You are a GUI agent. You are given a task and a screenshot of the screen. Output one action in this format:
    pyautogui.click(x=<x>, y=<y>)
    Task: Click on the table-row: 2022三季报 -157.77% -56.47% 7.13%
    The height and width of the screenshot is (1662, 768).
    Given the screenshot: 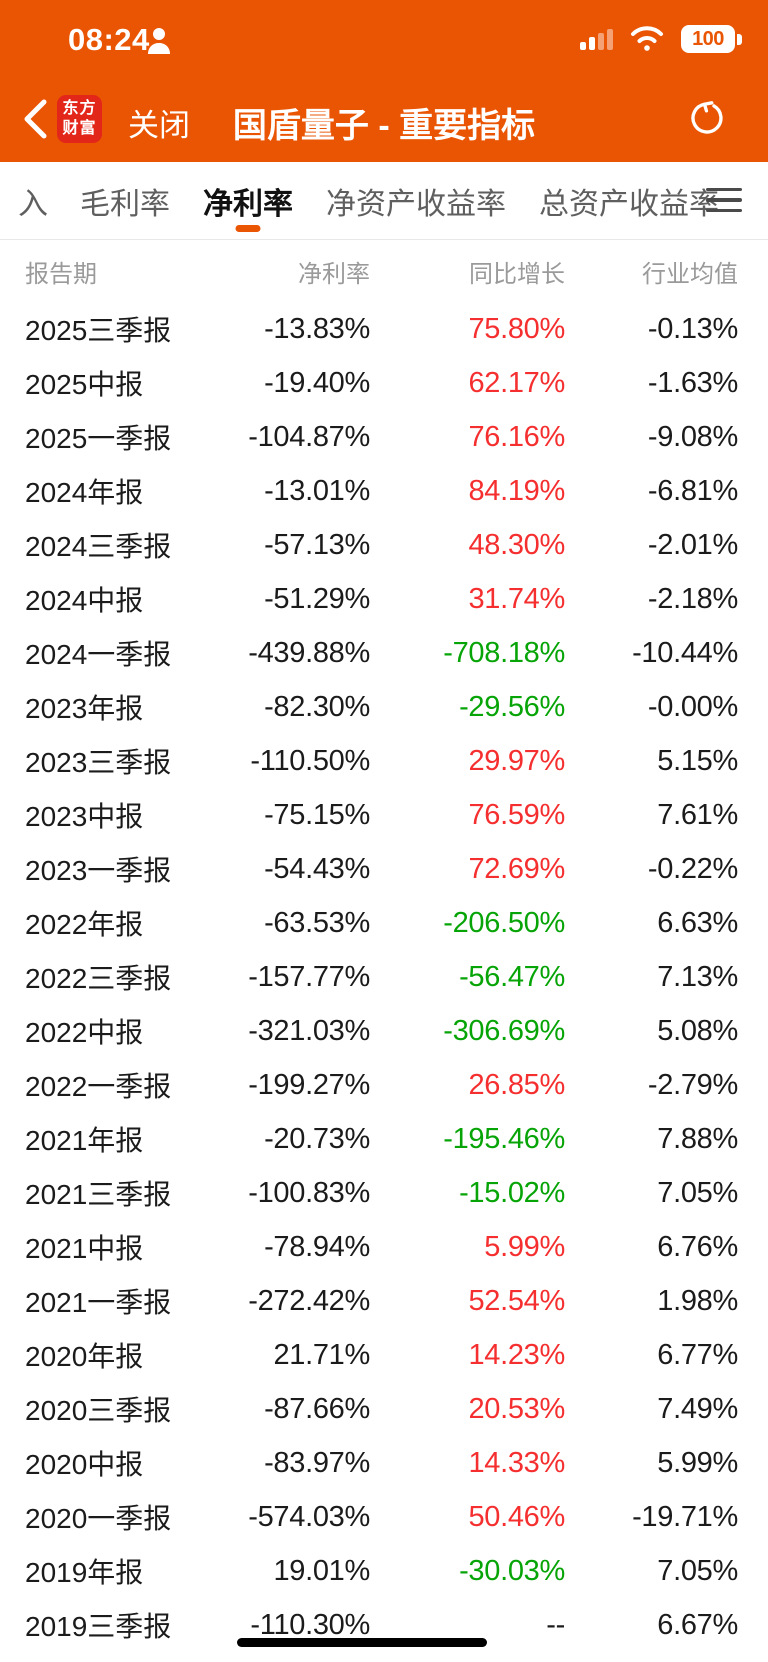 What is the action you would take?
    pyautogui.click(x=384, y=977)
    